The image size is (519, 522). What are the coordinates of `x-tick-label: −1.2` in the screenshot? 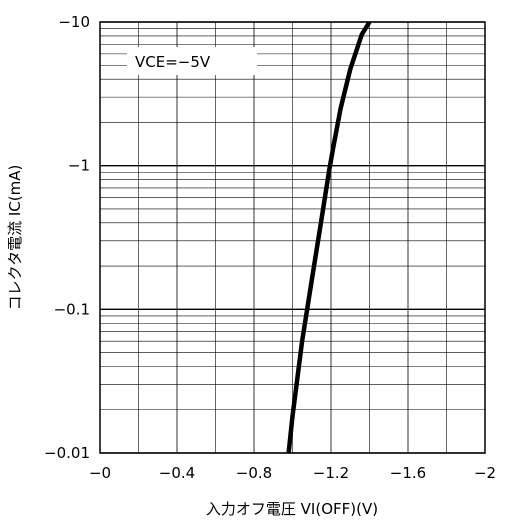 It's located at (331, 473).